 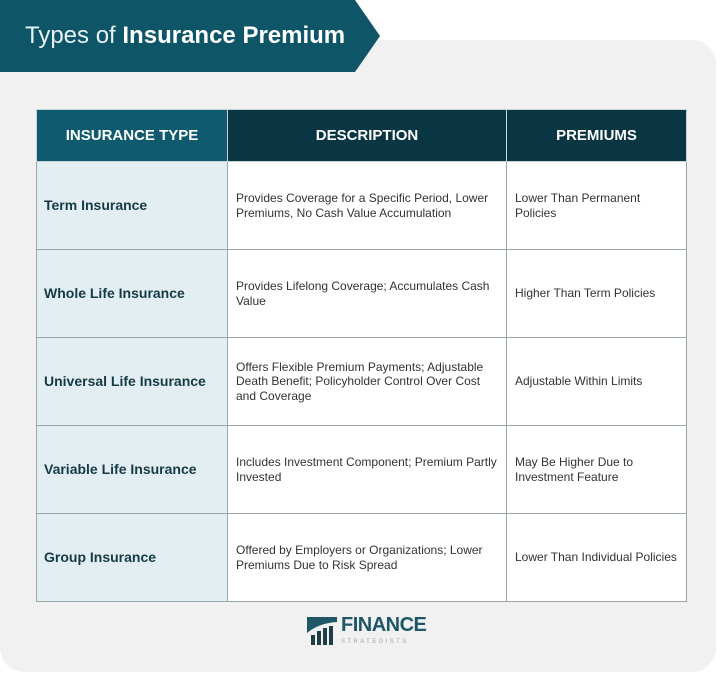 I want to click on logo-sub: STRATEGISTS, so click(x=375, y=642).